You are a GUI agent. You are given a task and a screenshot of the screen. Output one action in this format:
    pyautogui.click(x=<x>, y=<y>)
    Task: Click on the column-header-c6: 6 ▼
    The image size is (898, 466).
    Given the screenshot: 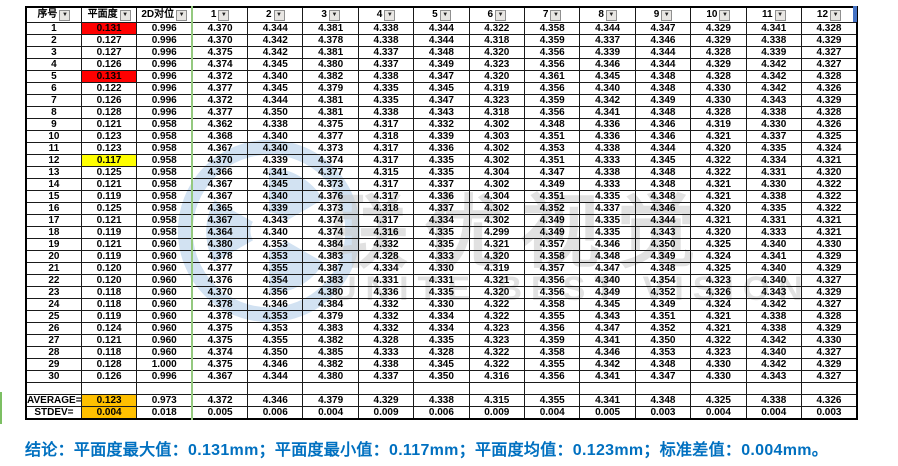 What is the action you would take?
    pyautogui.click(x=497, y=14)
    